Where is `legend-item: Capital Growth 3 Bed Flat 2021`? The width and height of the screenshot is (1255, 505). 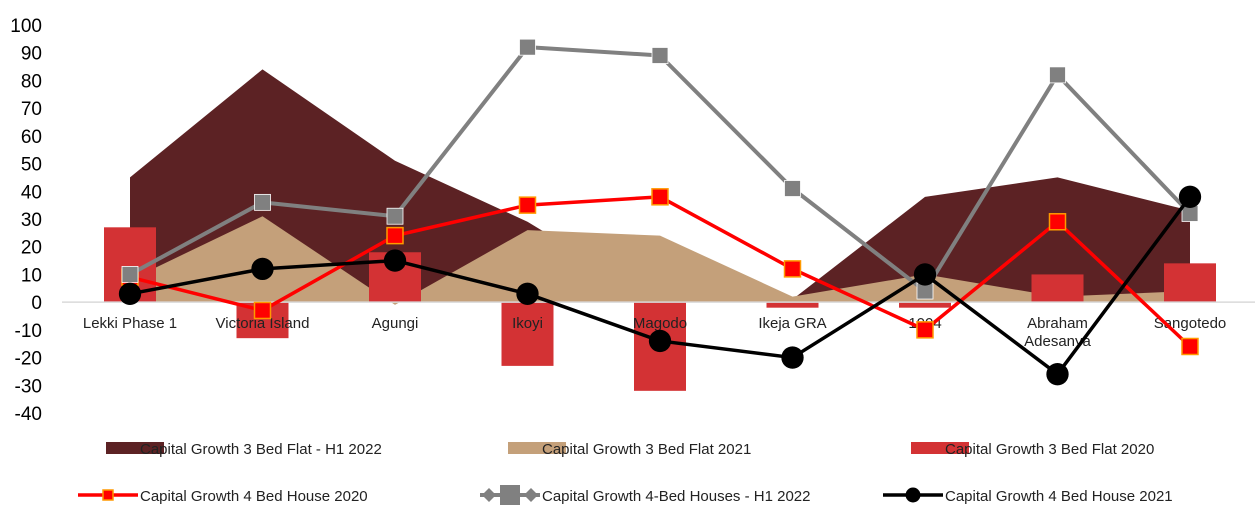
legend-item: Capital Growth 3 Bed Flat 2021 is located at coordinates (629, 449).